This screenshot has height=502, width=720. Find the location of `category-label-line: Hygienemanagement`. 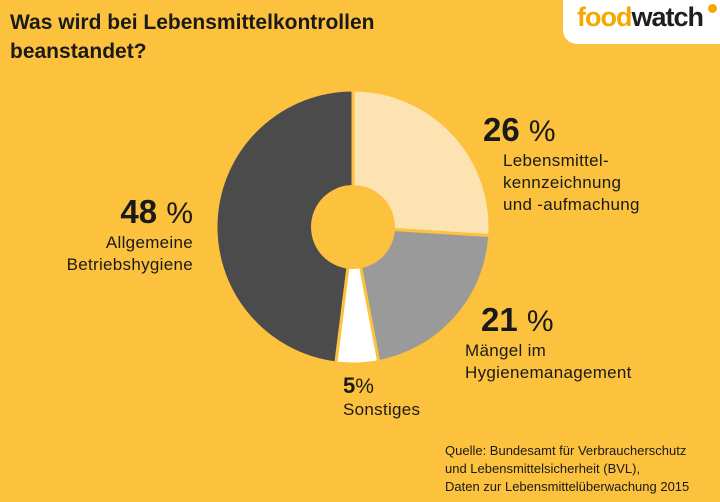

category-label-line: Hygienemanagement is located at coordinates (548, 372).